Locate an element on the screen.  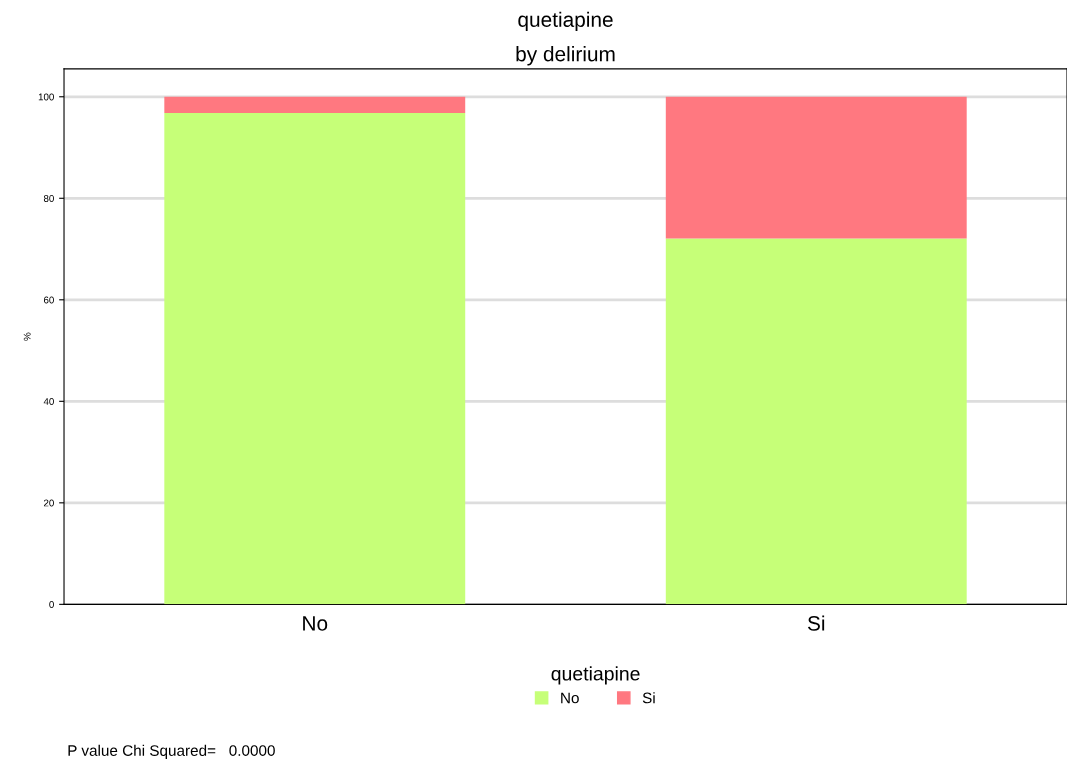
chart-title: quetiapine is located at coordinates (565, 21).